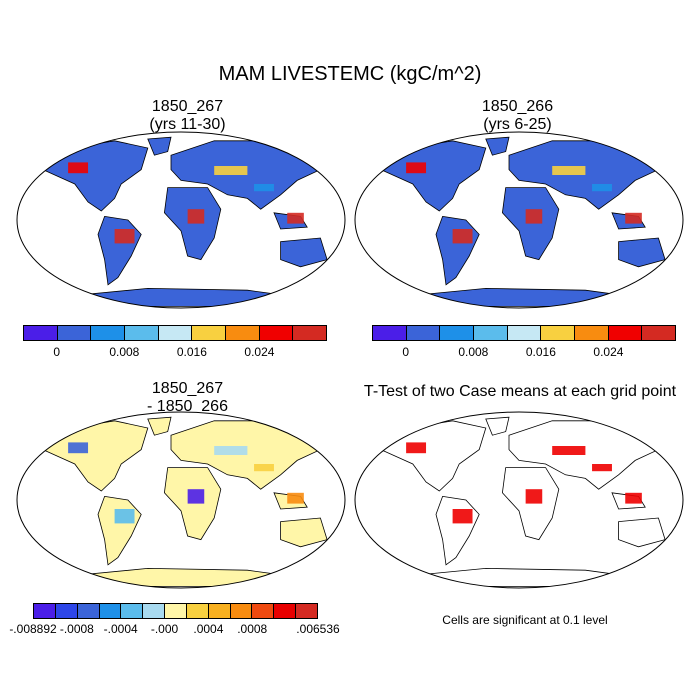 The image size is (700, 700). I want to click on panel-title-bottom-left: 1850_267 - 1850_266, so click(187, 398).